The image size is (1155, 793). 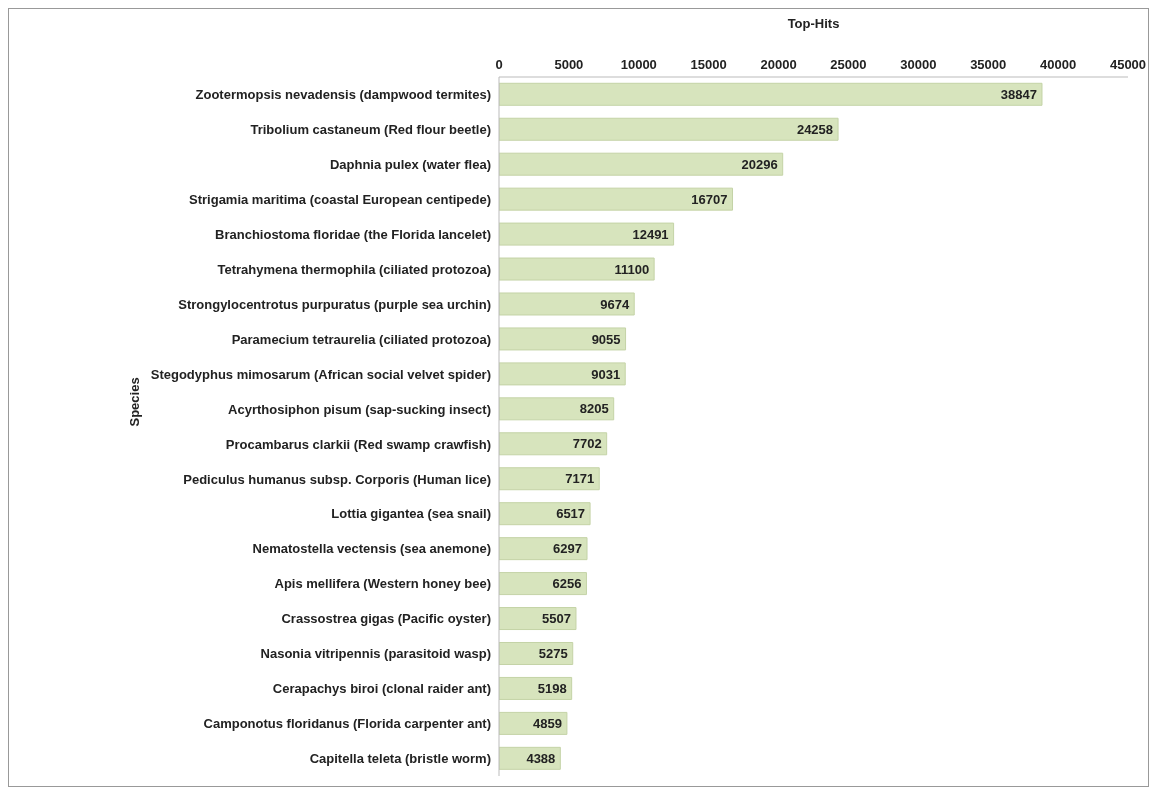 I want to click on x-tick-label: 30000, so click(x=918, y=64).